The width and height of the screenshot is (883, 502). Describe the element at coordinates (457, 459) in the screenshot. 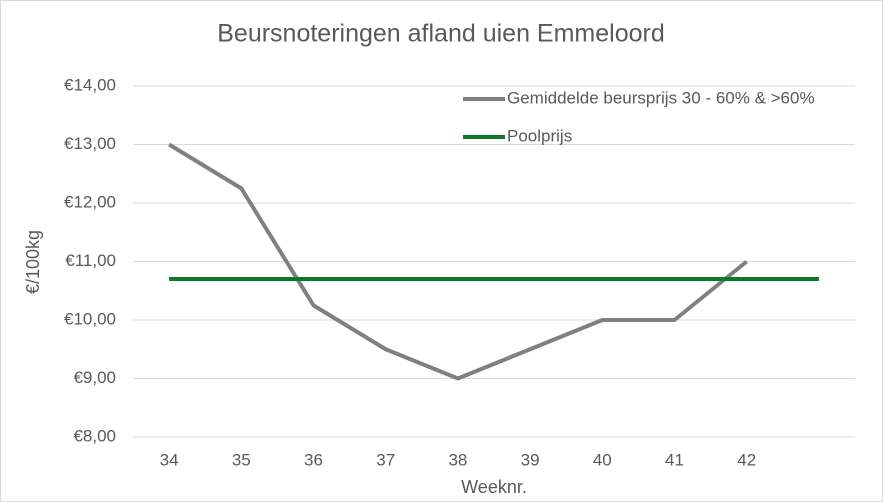

I see `x-tick-label: 38` at that location.